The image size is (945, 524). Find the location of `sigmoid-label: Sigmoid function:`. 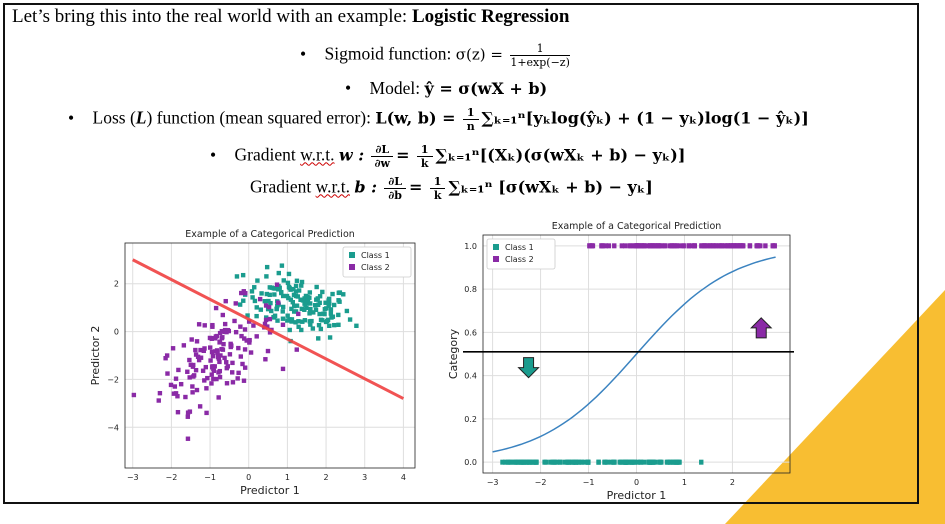

sigmoid-label: Sigmoid function: is located at coordinates (388, 53).